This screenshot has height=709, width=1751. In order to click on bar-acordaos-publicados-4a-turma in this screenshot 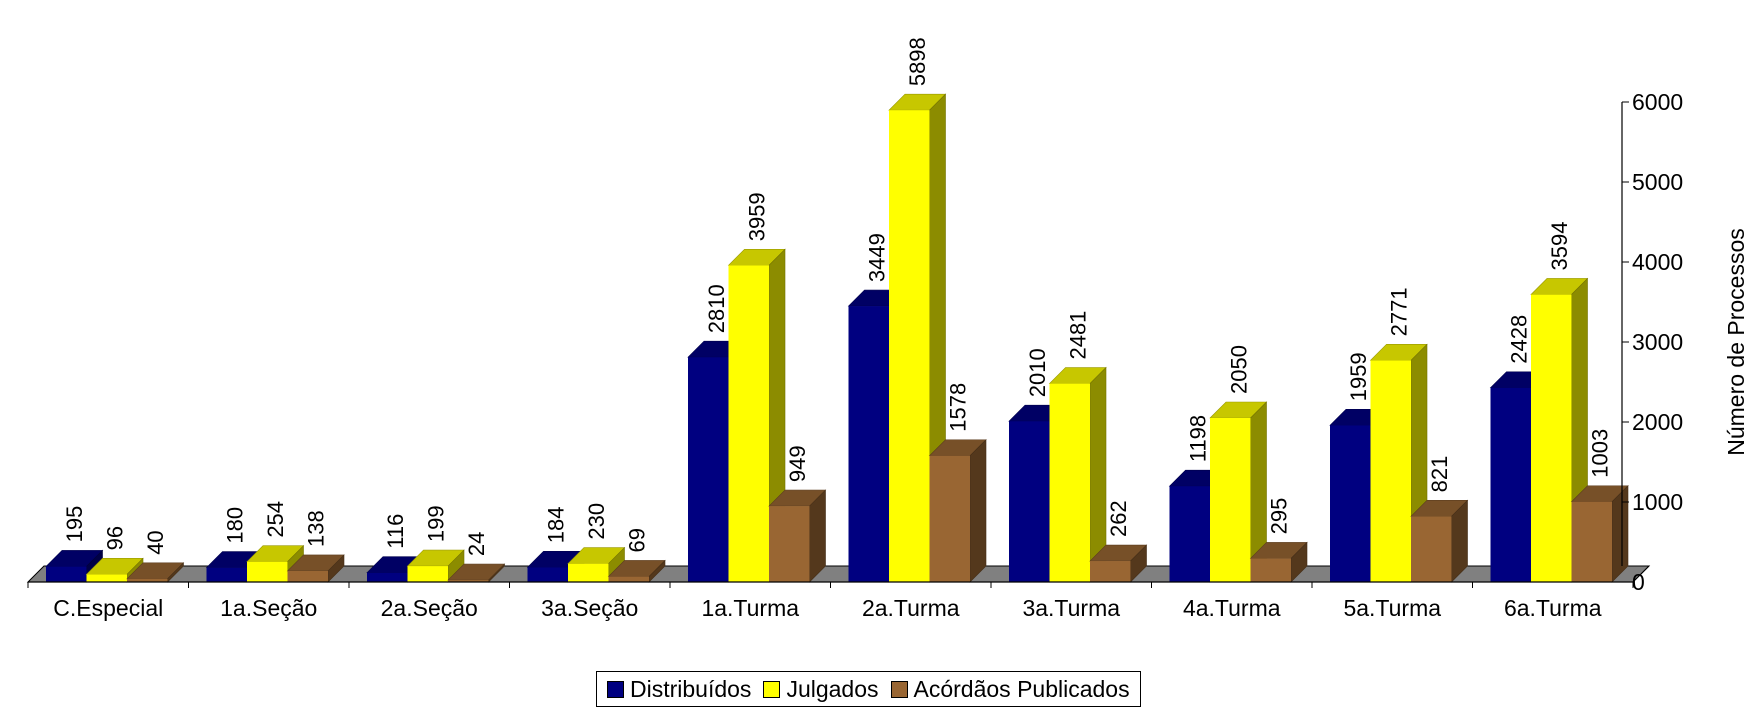, I will do `click(1278, 562)`.